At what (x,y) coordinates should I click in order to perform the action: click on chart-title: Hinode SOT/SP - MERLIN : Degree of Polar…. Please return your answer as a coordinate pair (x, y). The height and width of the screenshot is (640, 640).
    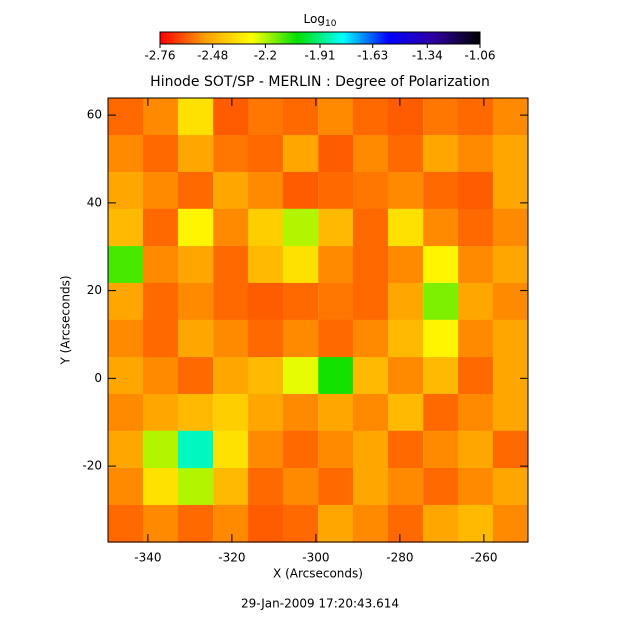
    Looking at the image, I should click on (320, 82).